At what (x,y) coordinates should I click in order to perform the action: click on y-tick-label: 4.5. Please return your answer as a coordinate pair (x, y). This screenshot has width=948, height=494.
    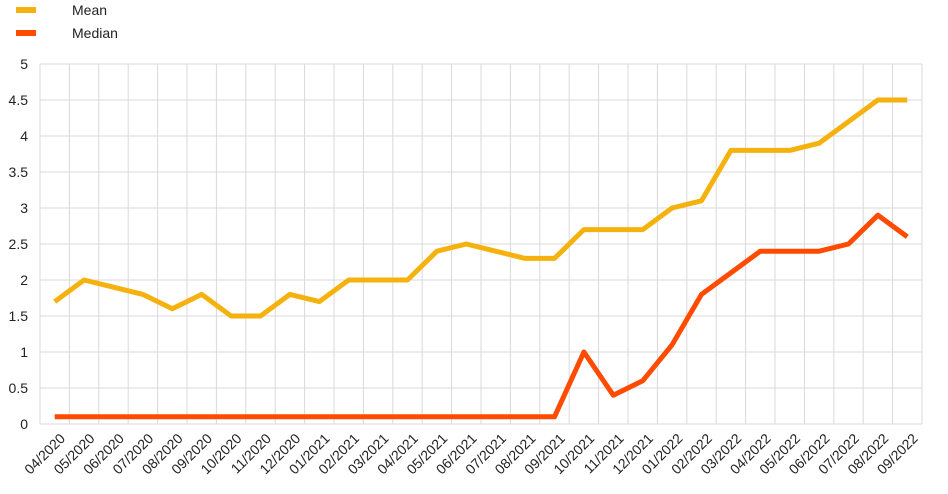
    Looking at the image, I should click on (19, 100).